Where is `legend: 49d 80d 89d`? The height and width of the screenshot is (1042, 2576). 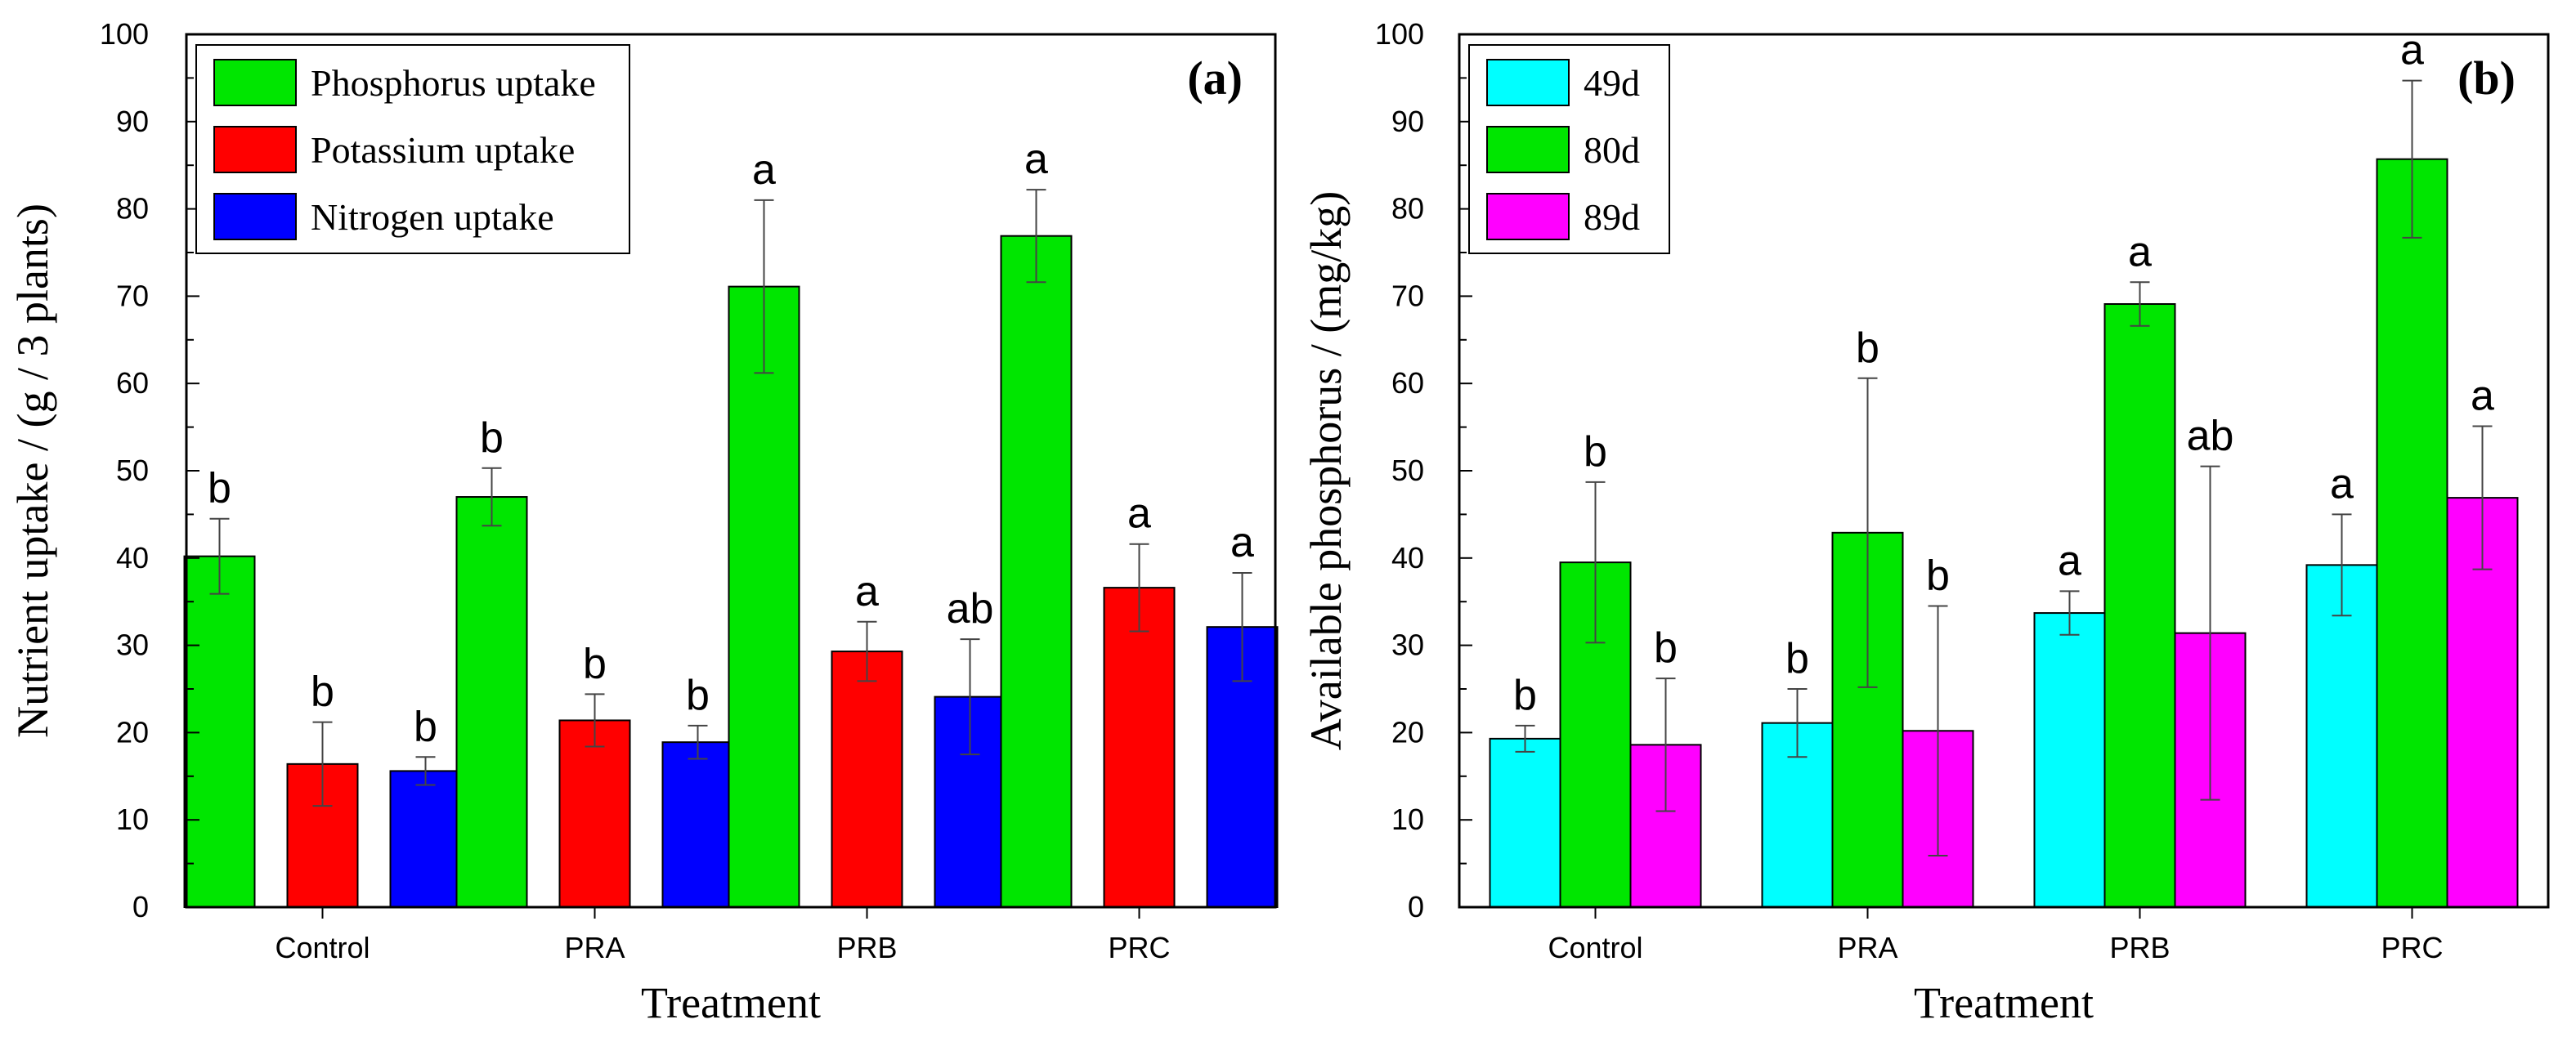 legend: 49d 80d 89d is located at coordinates (1569, 149).